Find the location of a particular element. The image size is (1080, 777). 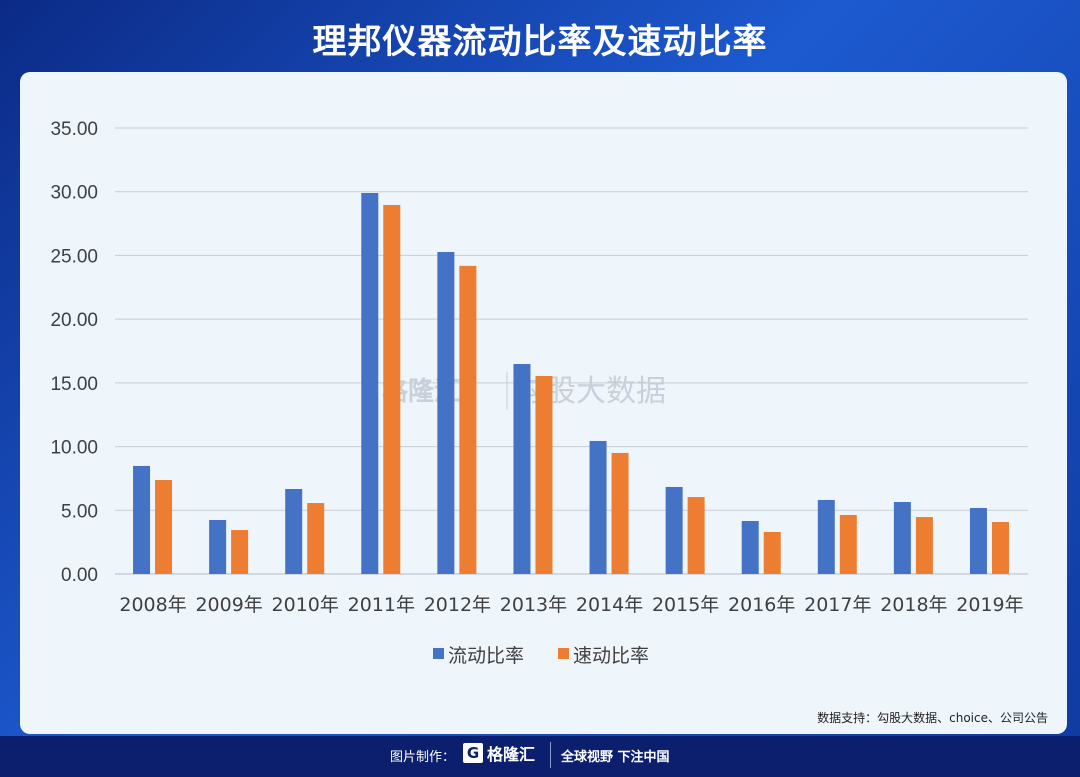

y-tick-label: 5.00 is located at coordinates (79, 511).